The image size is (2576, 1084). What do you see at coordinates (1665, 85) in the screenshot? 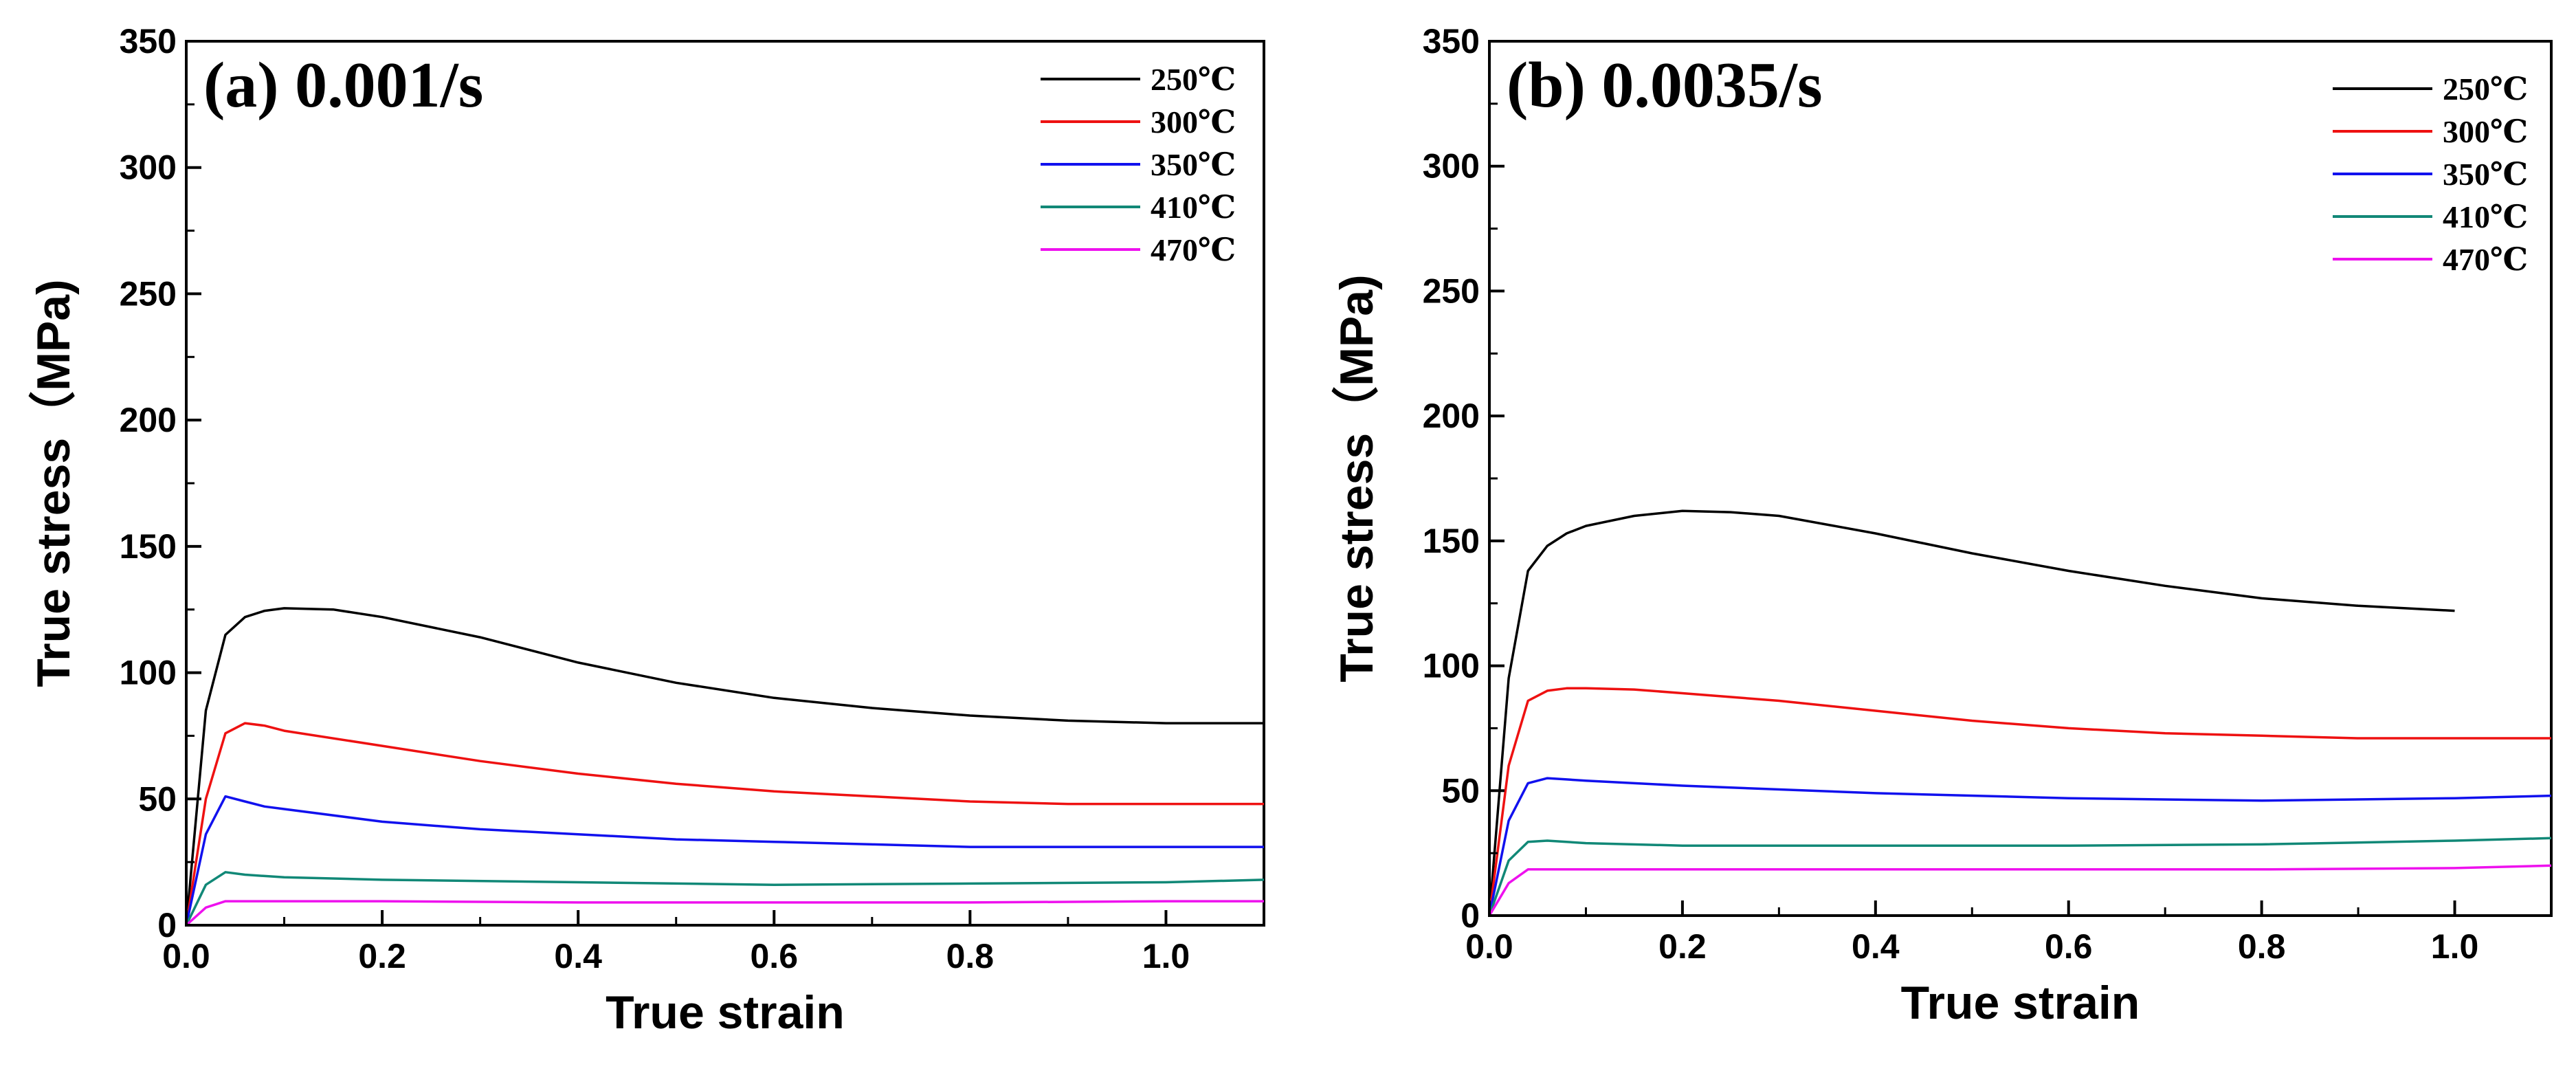
I see `chart-title-b: (b) 0.0035/s` at bounding box center [1665, 85].